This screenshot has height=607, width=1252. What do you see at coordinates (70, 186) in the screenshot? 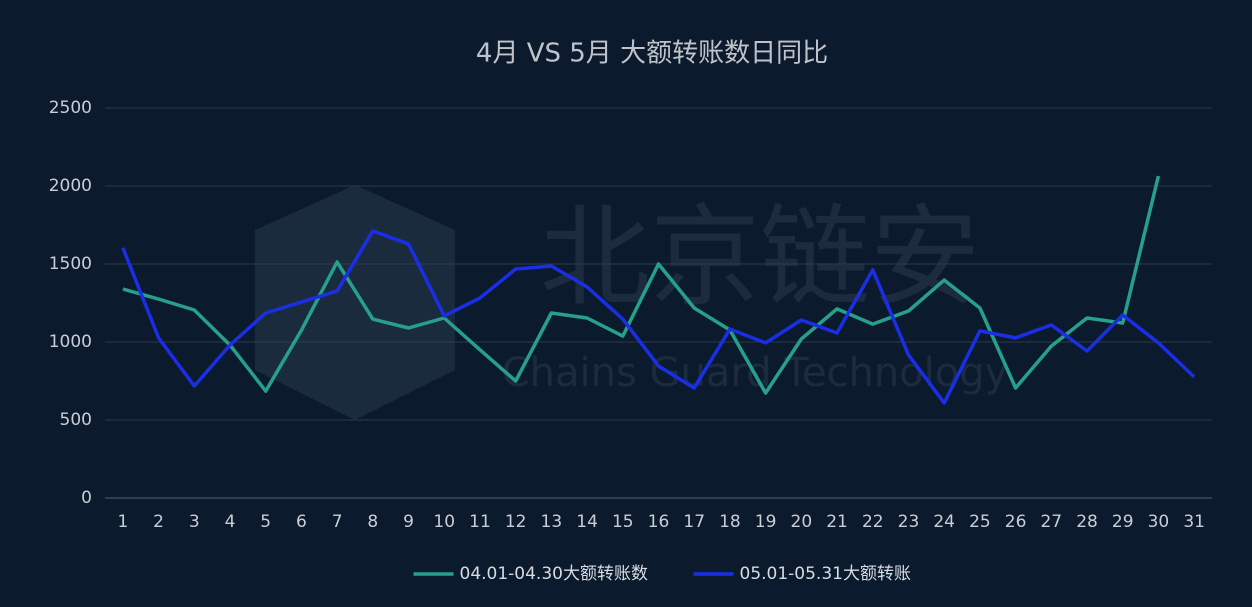
I see `y-tick-label: 2000` at bounding box center [70, 186].